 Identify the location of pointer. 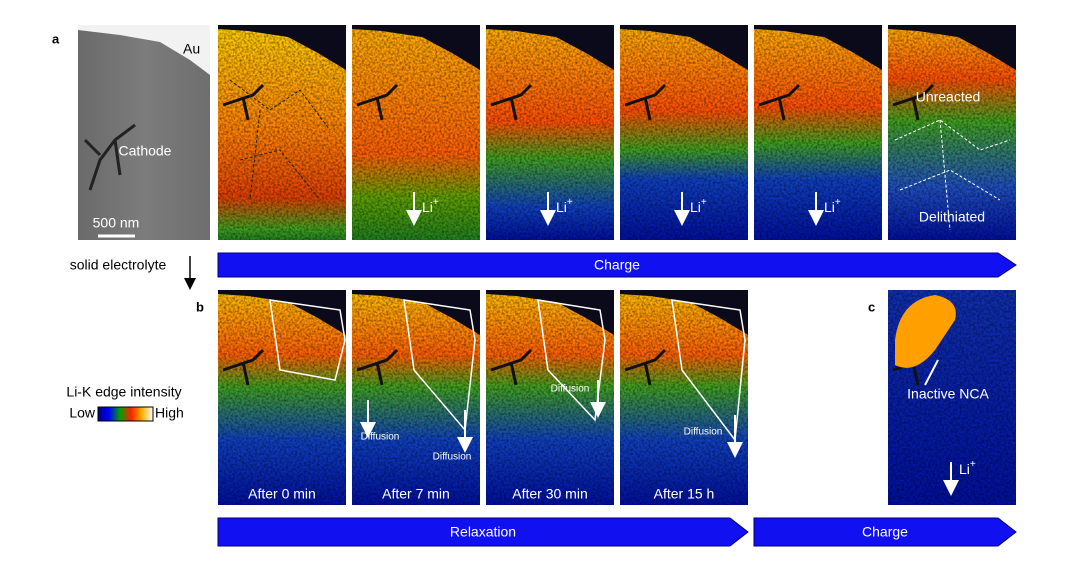
(931, 372).